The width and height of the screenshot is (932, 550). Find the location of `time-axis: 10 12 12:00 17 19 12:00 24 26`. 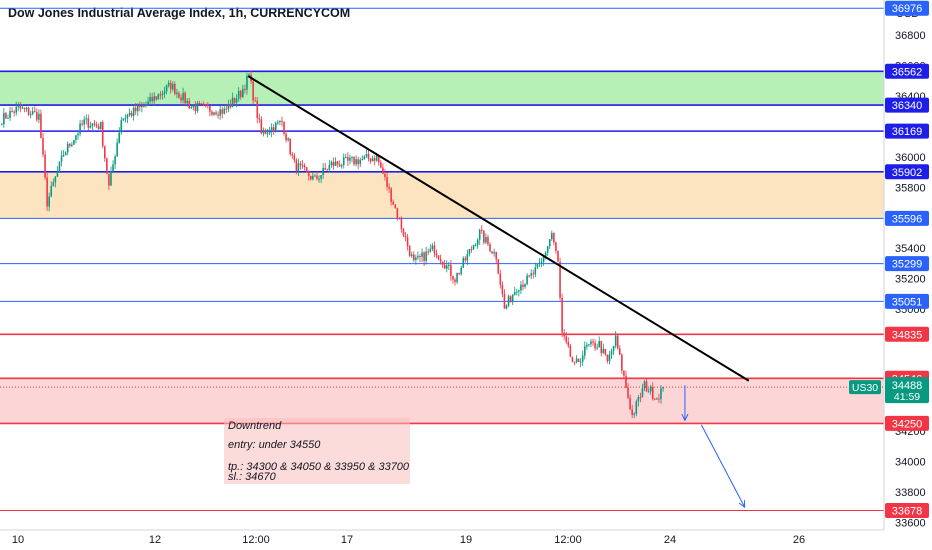

time-axis: 10 12 12:00 17 19 12:00 24 26 is located at coordinates (408, 540).